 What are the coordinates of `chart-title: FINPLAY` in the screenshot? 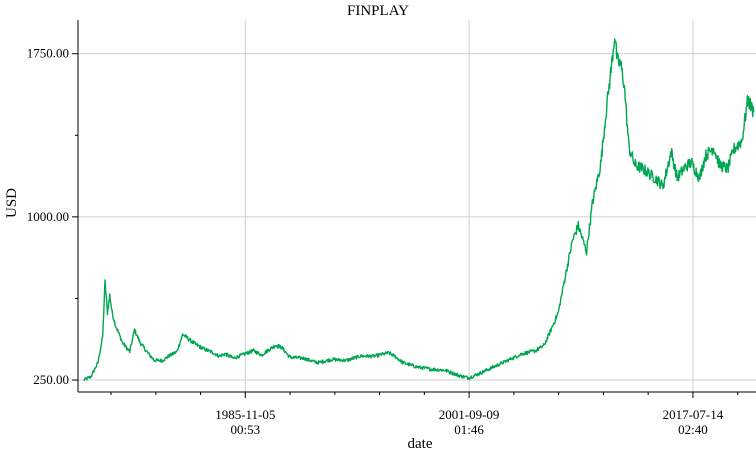 It's located at (378, 11).